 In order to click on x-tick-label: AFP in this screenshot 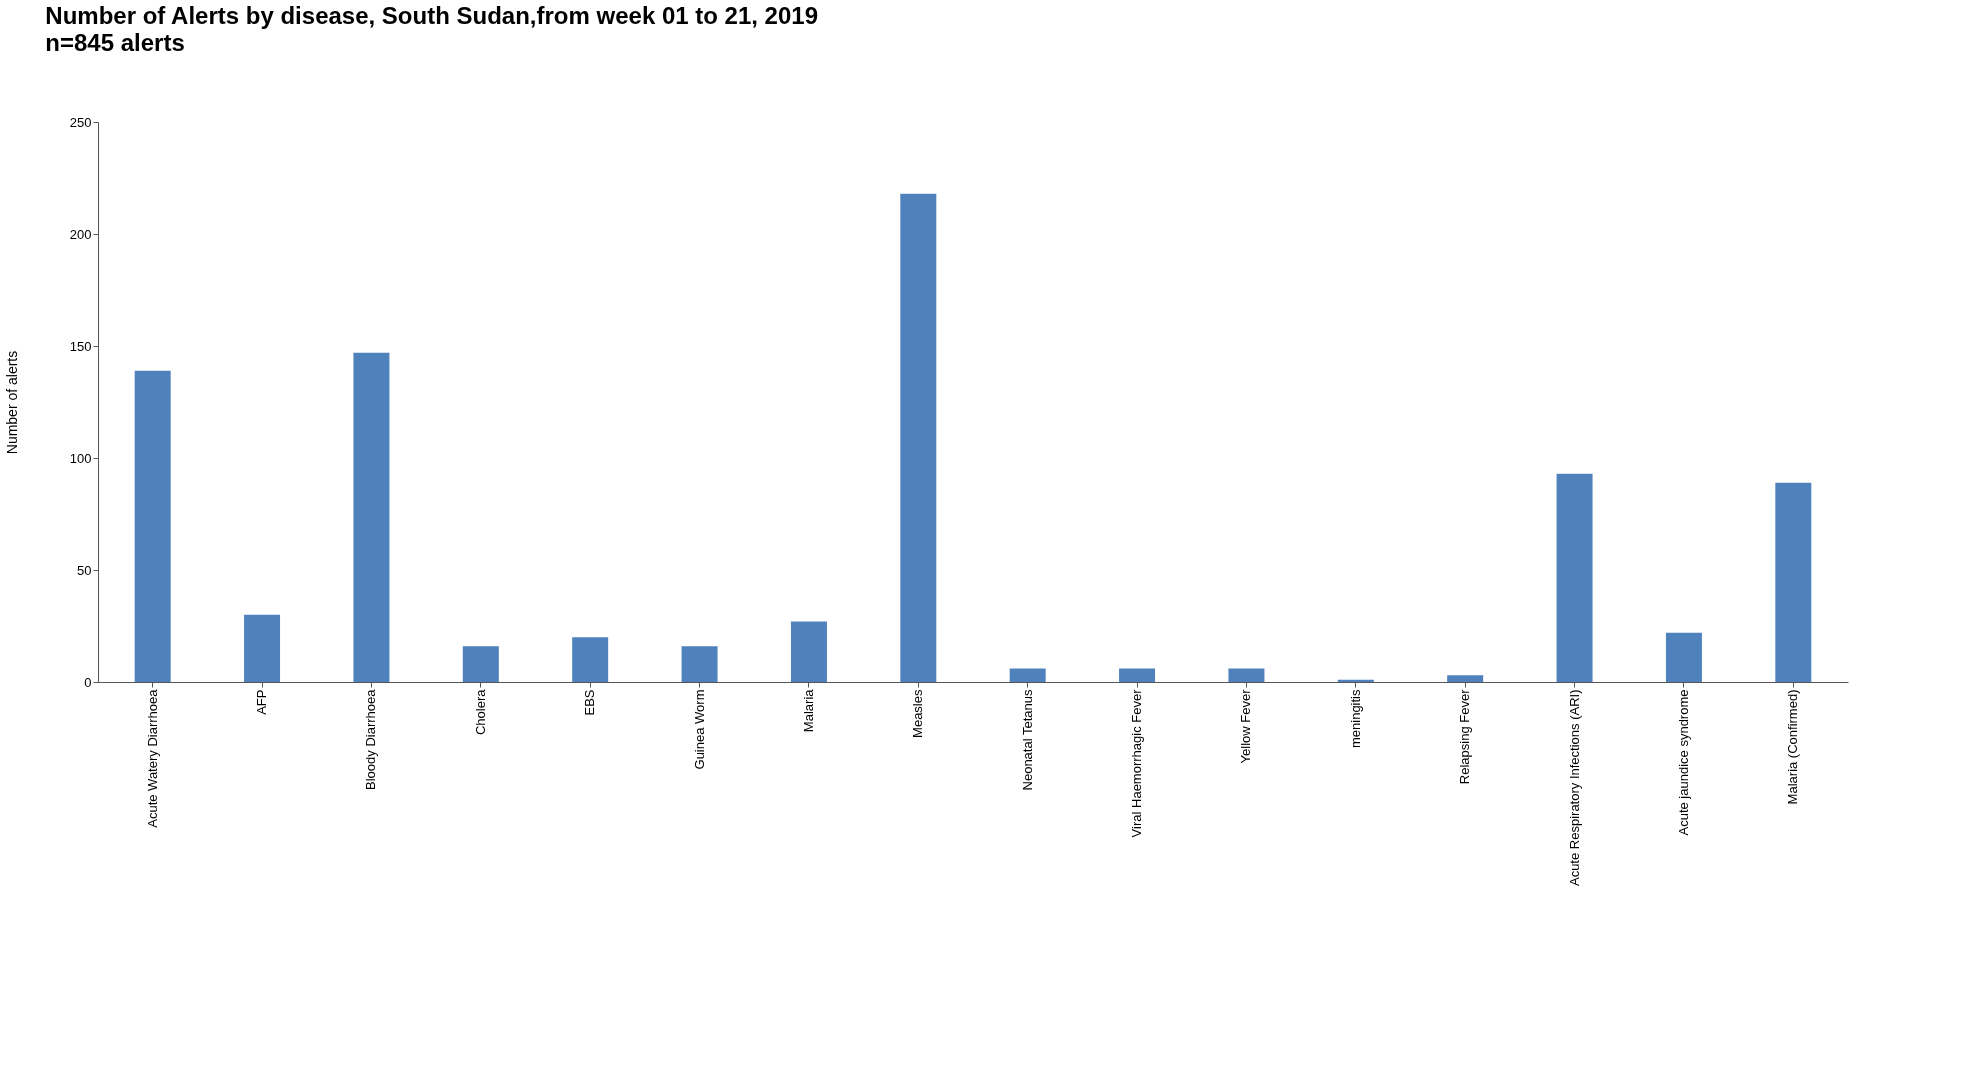, I will do `click(262, 702)`.